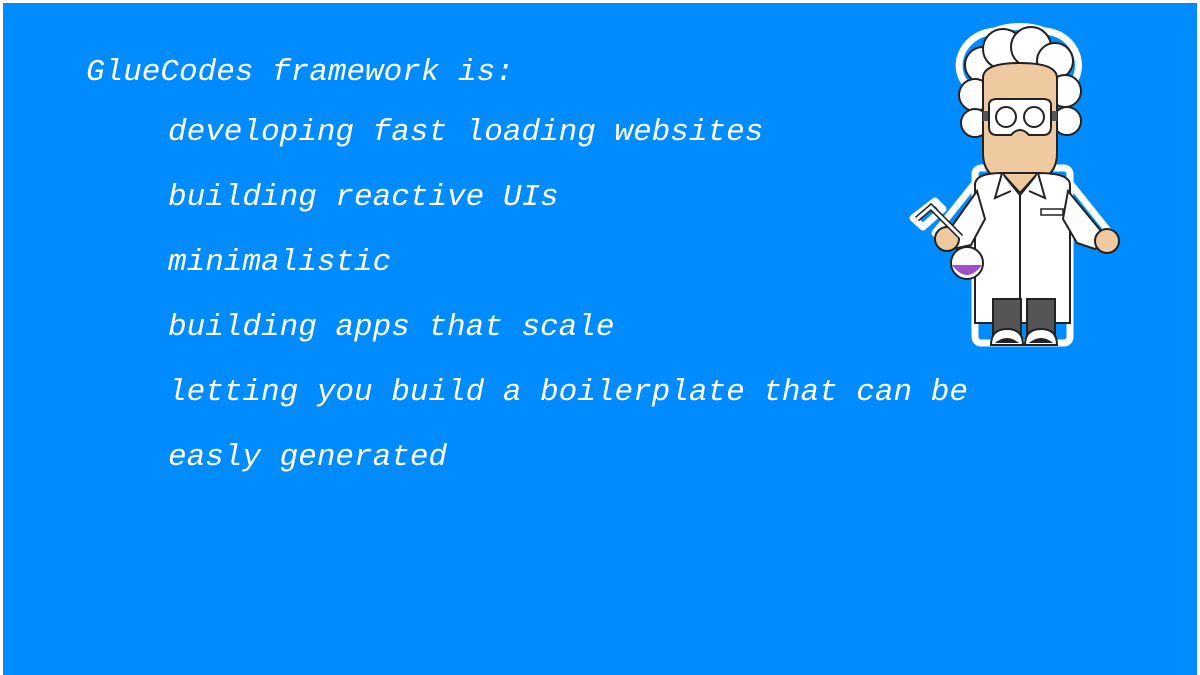  I want to click on list-item: developing fast loading websites, so click(466, 132).